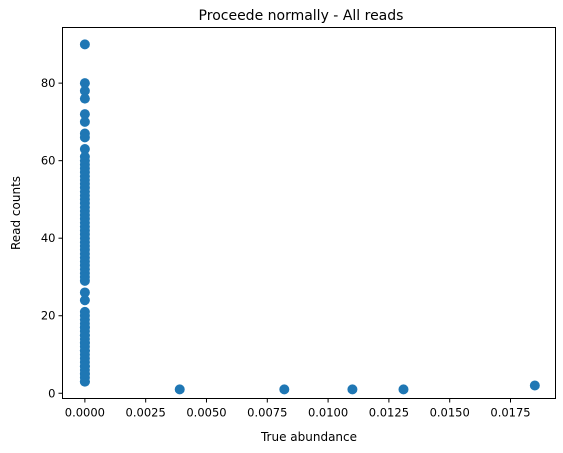 This screenshot has width=563, height=453. What do you see at coordinates (267, 413) in the screenshot?
I see `x-tick-label: 0.0075` at bounding box center [267, 413].